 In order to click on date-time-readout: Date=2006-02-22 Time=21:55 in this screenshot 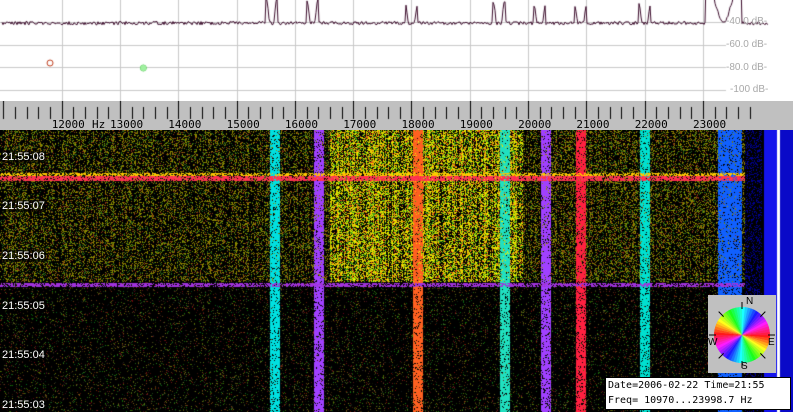, I will do `click(686, 385)`.